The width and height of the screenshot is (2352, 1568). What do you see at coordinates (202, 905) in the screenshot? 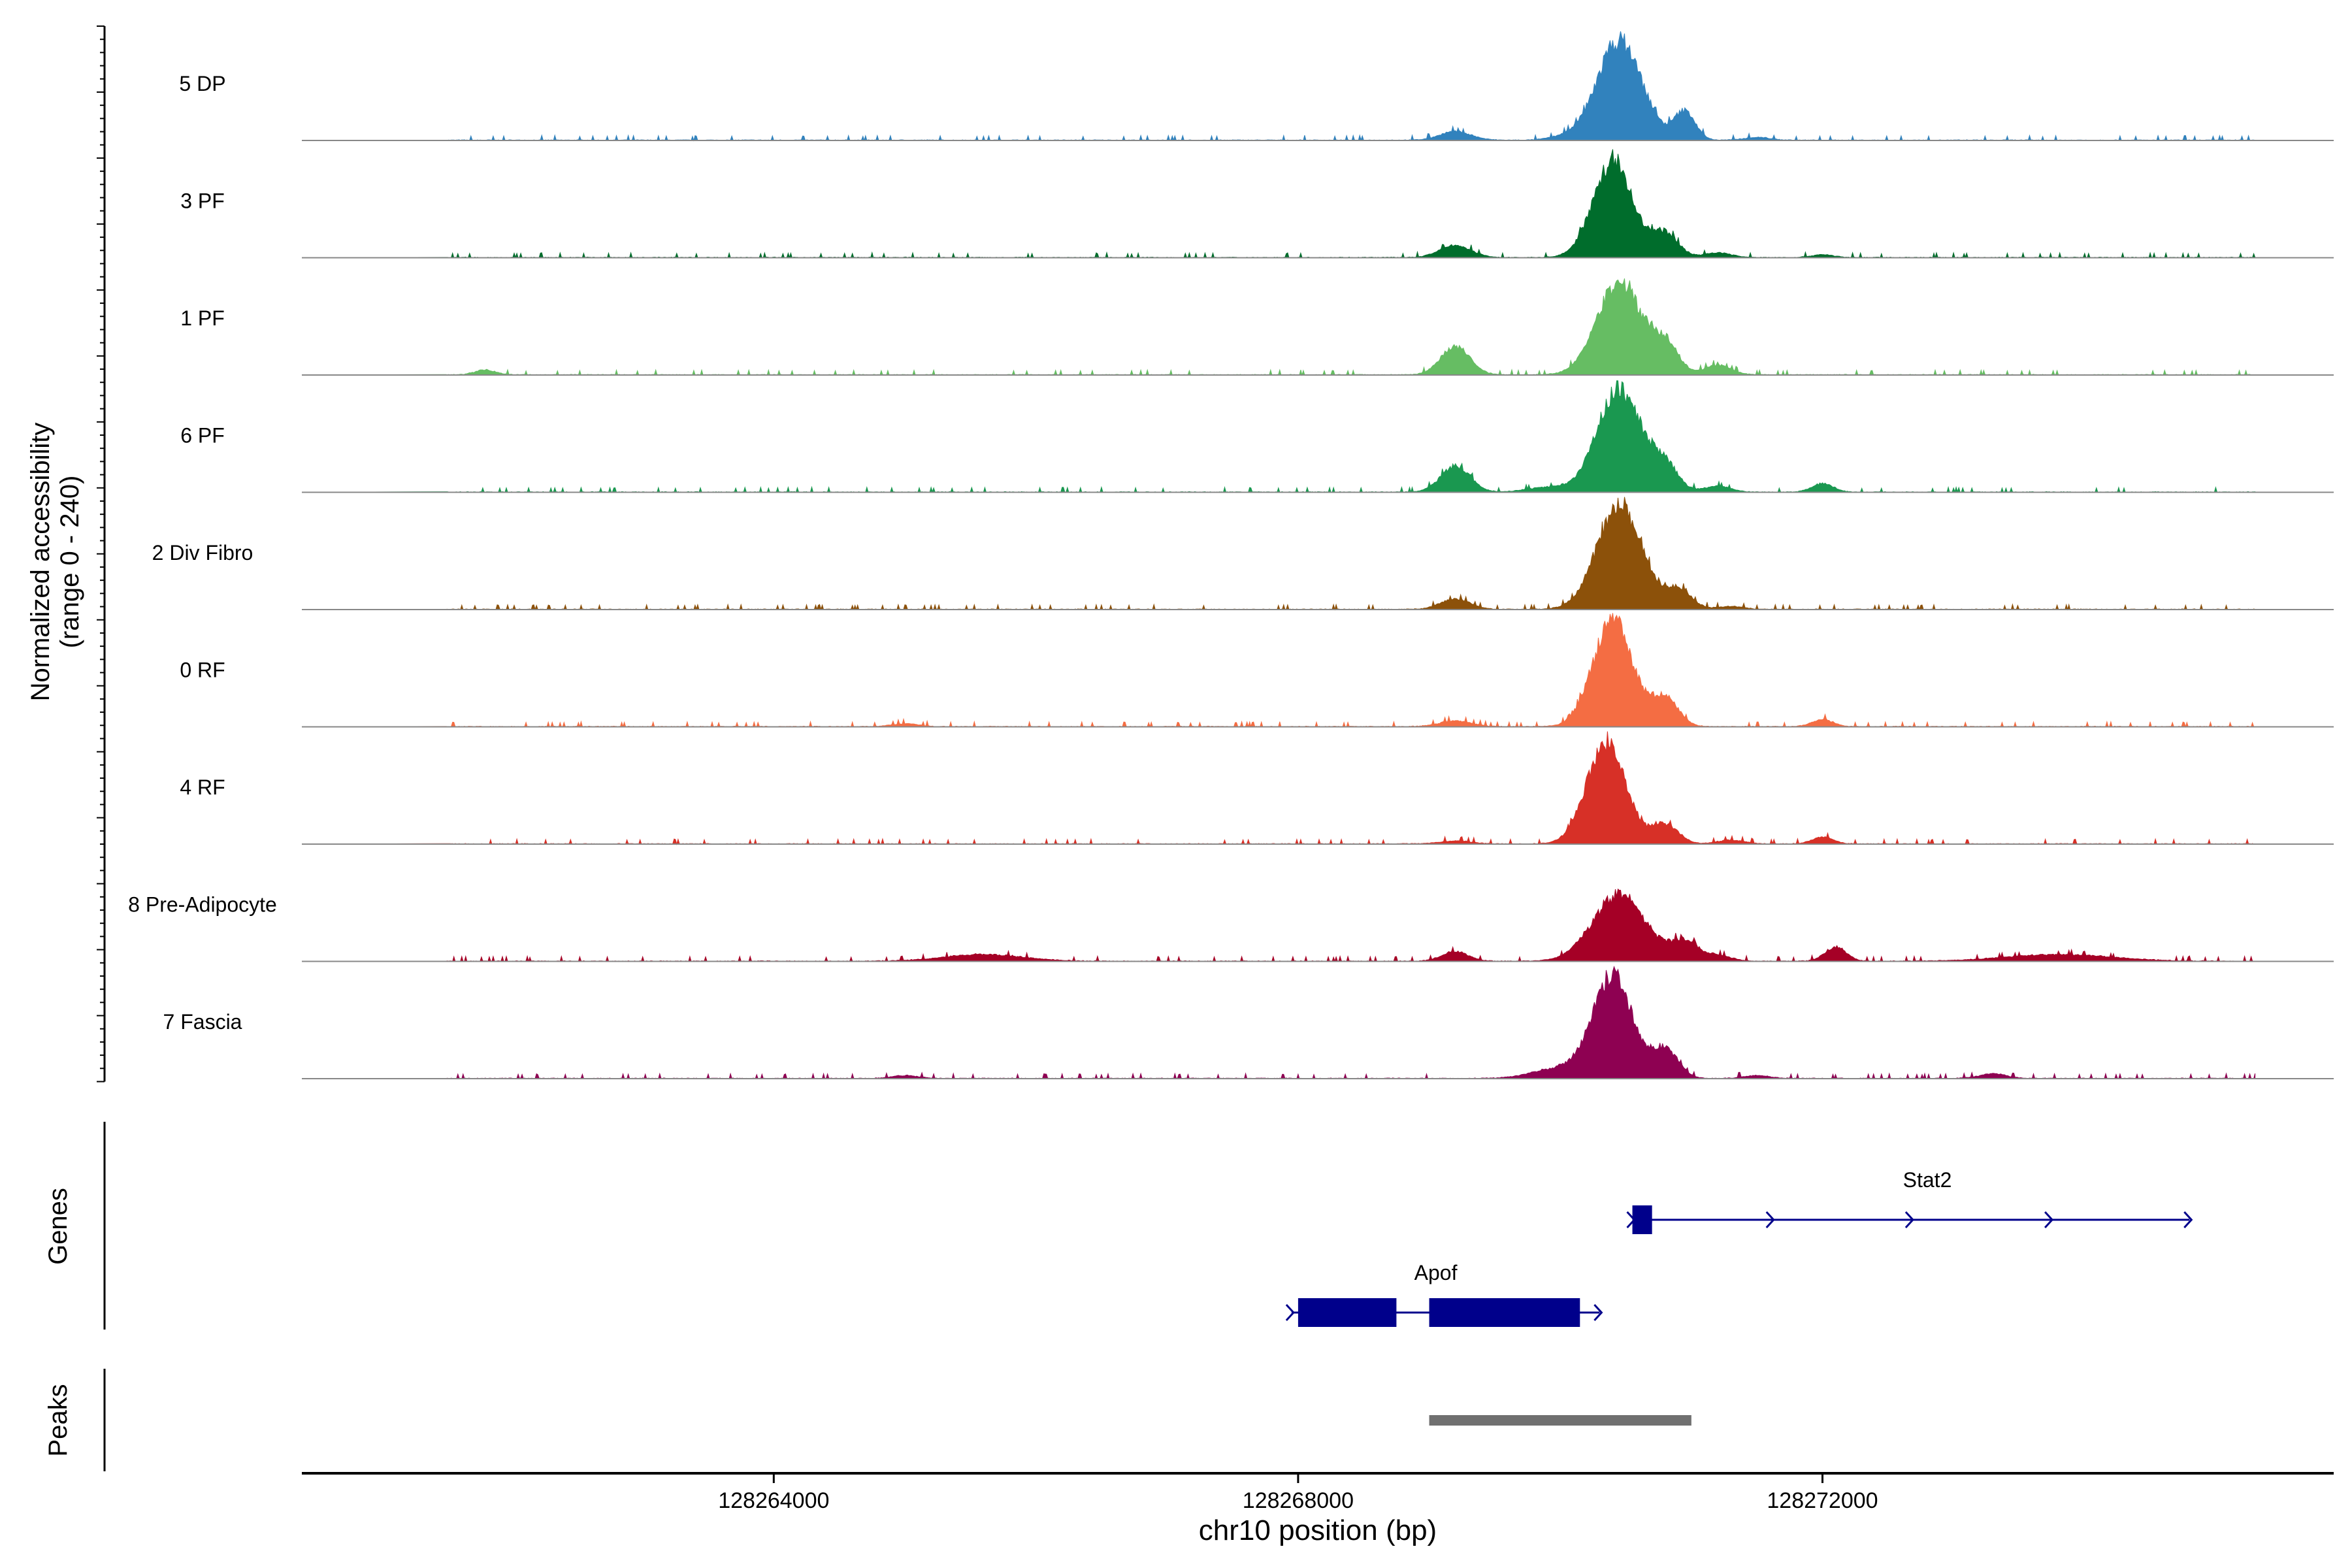
I see `track-label: 8 Pre-Adipocyte` at bounding box center [202, 905].